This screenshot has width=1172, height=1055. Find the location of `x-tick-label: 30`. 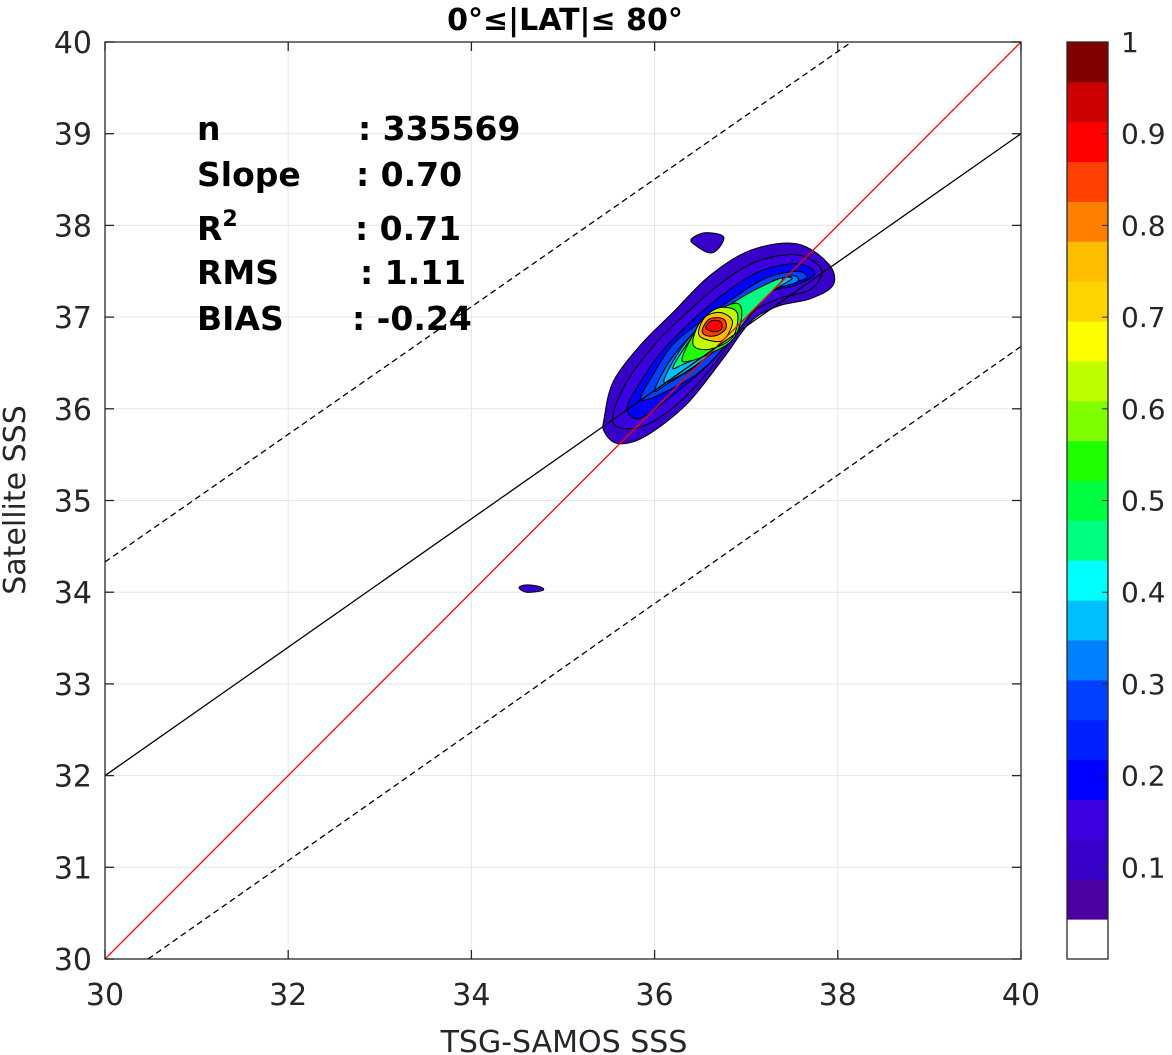

x-tick-label: 30 is located at coordinates (105, 995).